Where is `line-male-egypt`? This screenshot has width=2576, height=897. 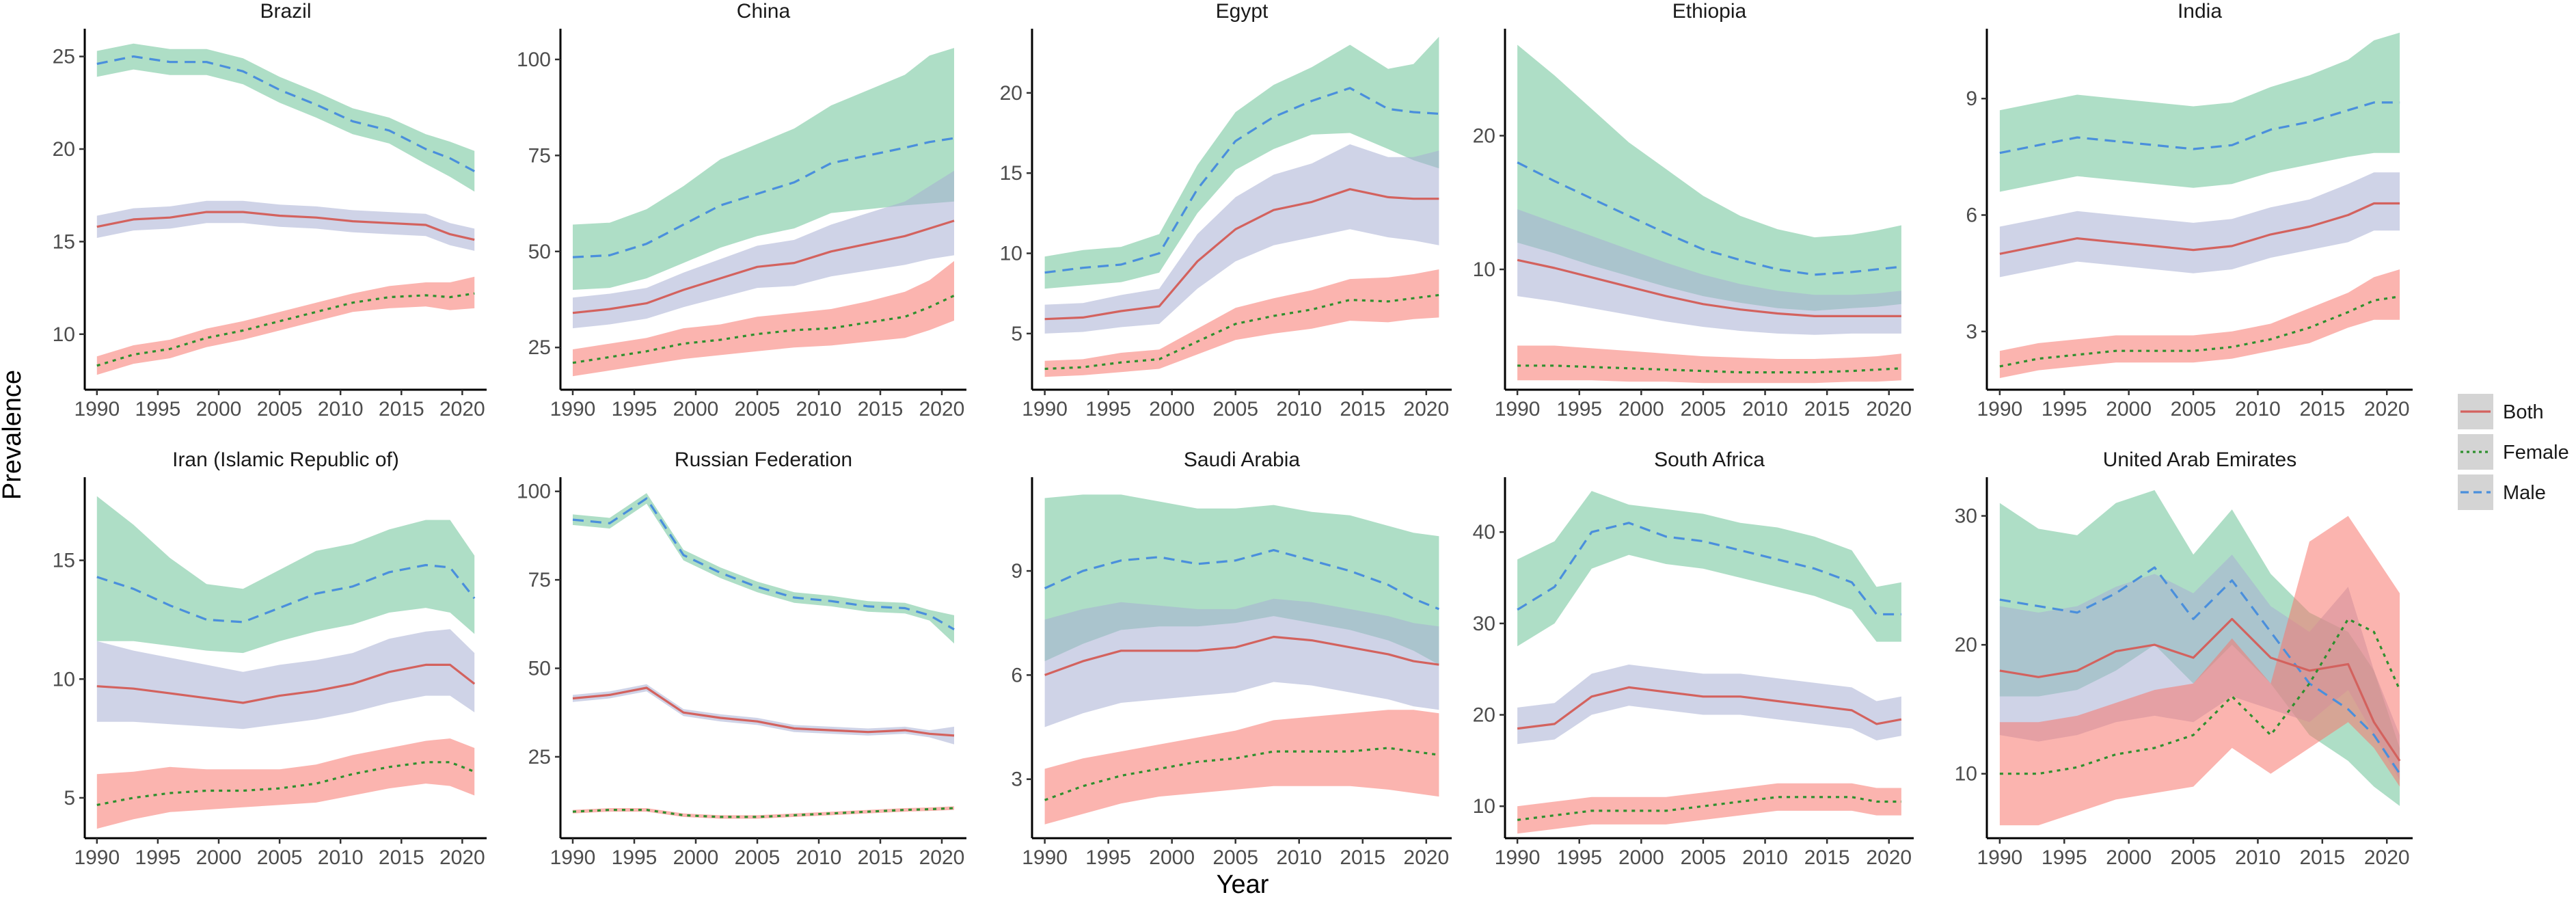
line-male-egypt is located at coordinates (1241, 180).